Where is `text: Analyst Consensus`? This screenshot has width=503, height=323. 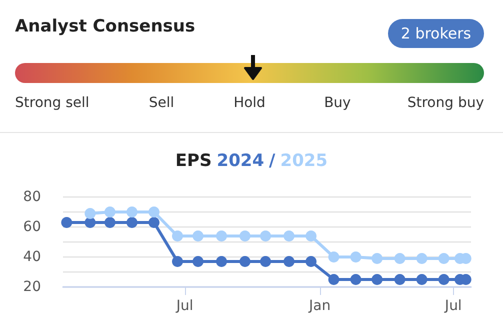
text: Analyst Consensus is located at coordinates (105, 26).